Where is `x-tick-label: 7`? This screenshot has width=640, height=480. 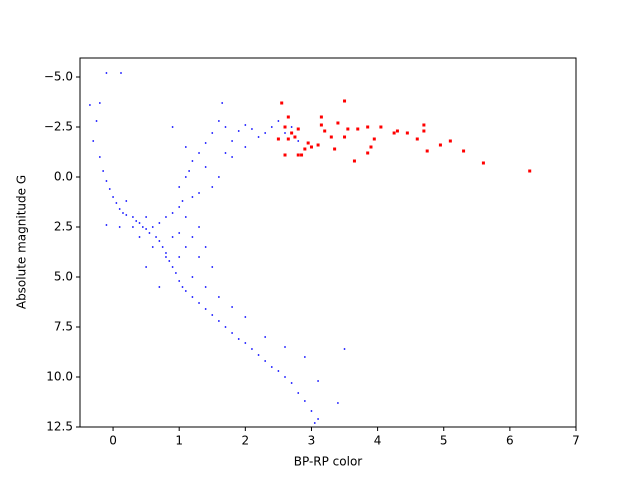
x-tick-label: 7 is located at coordinates (576, 441).